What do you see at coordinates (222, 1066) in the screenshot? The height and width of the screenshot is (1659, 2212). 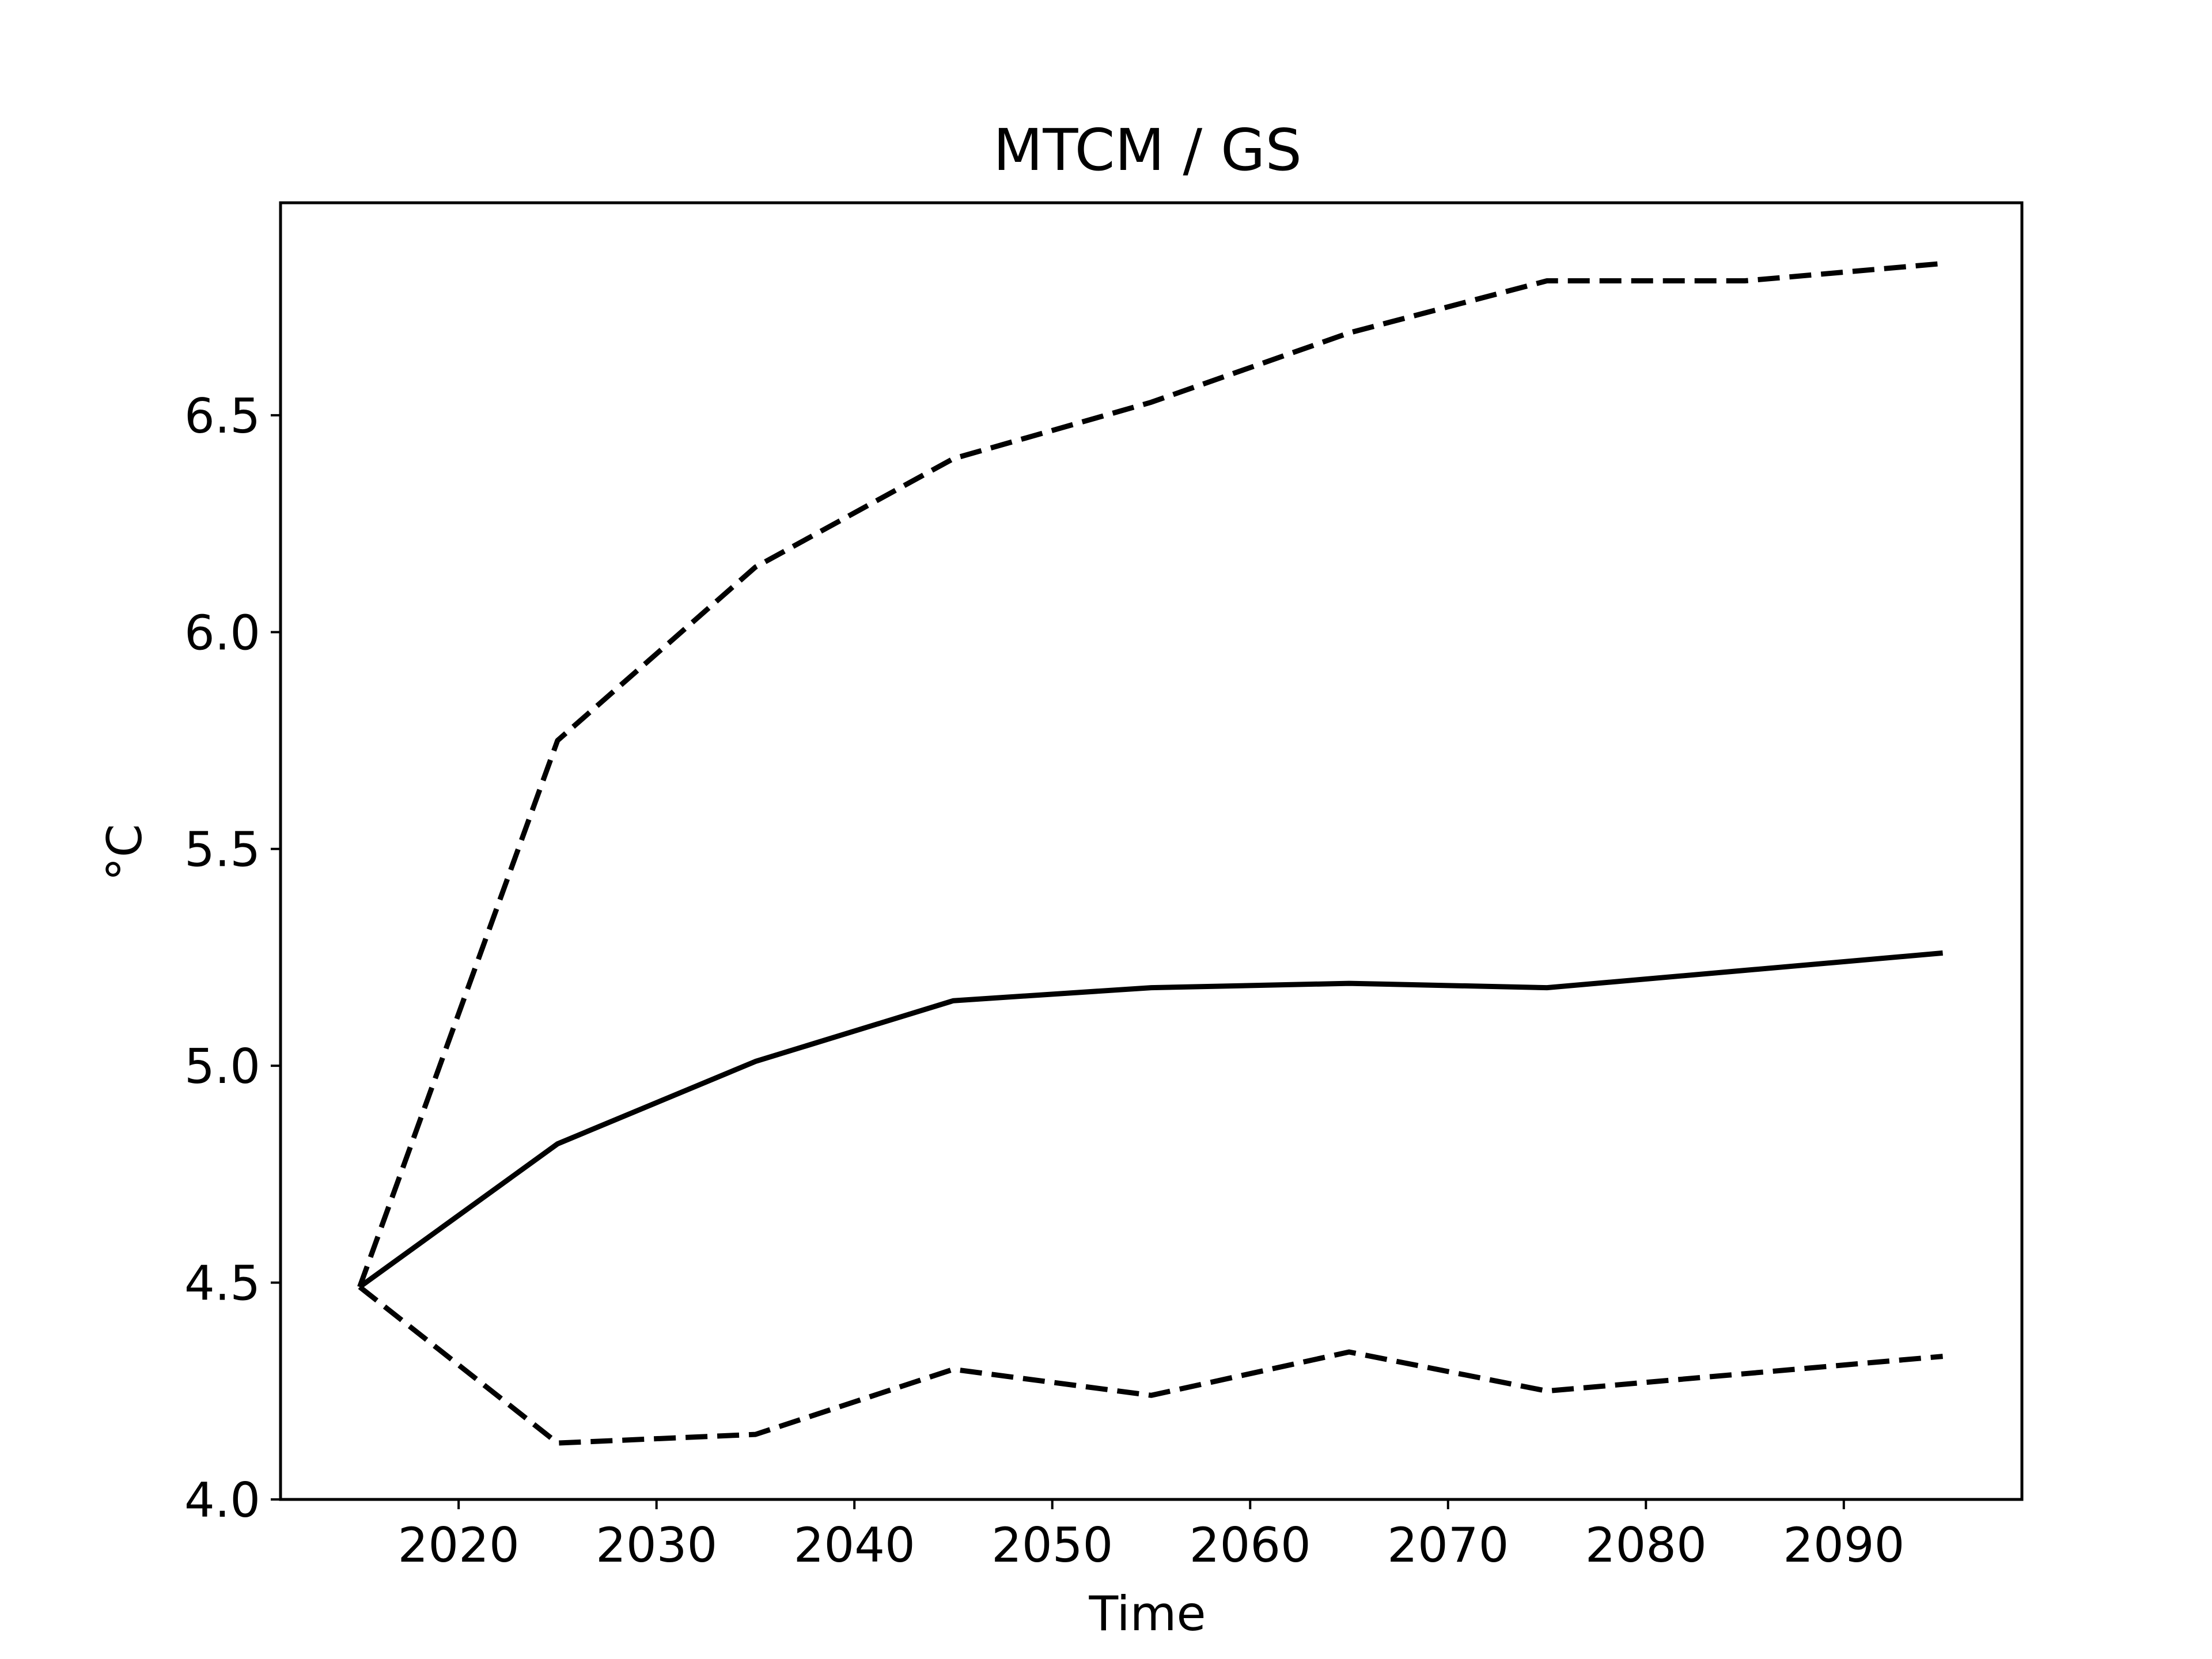 I see `y-tick-label: 5.0` at bounding box center [222, 1066].